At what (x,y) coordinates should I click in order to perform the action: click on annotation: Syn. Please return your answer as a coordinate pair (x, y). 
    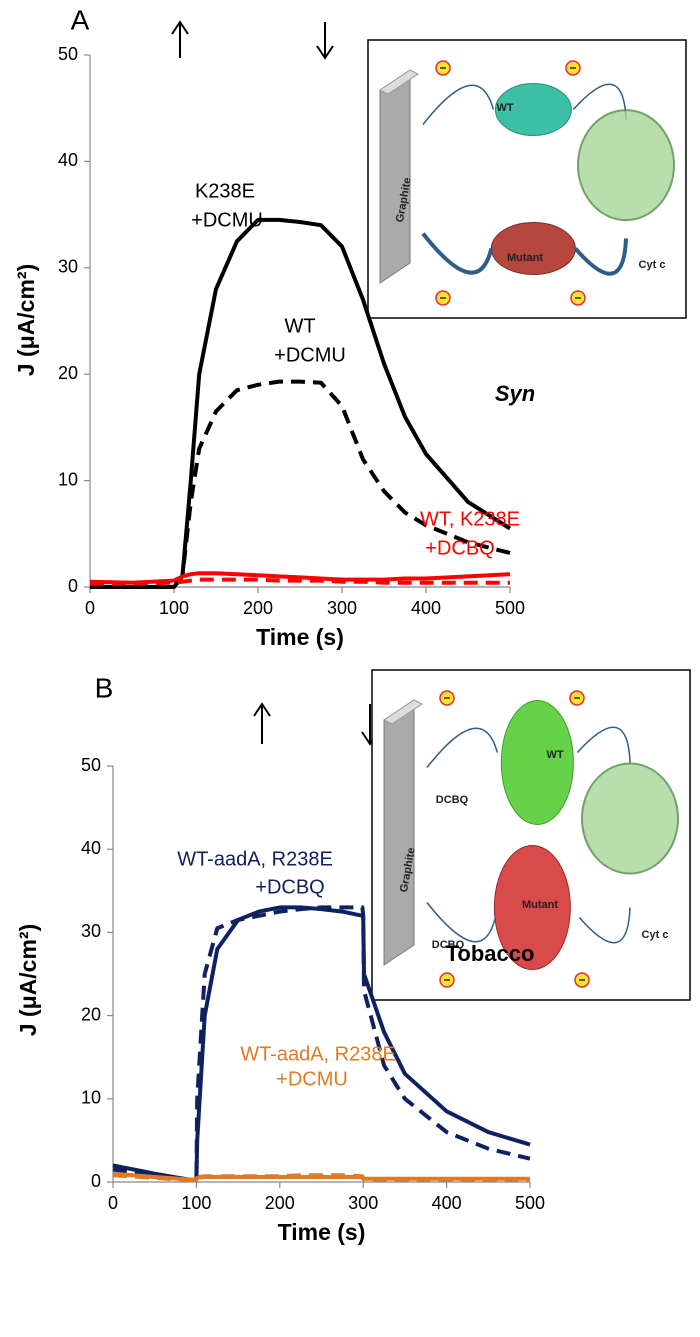
    Looking at the image, I should click on (515, 393).